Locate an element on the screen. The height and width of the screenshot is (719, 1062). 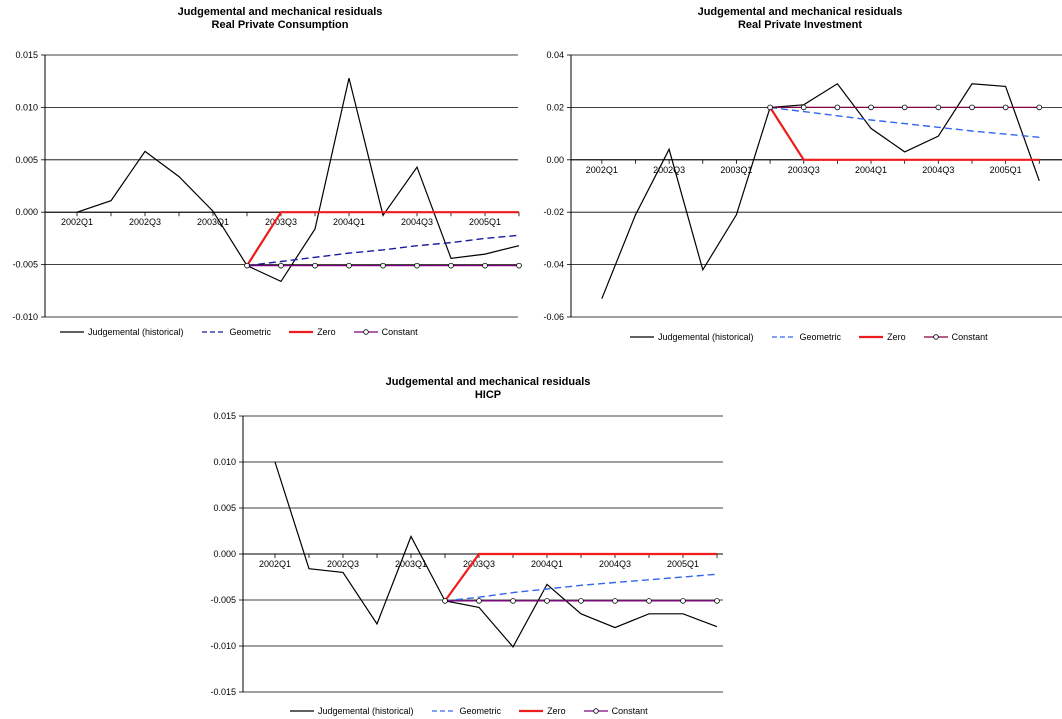
chart-1-title-line: Judgemental and mechanical residuals is located at coordinates (280, 12).